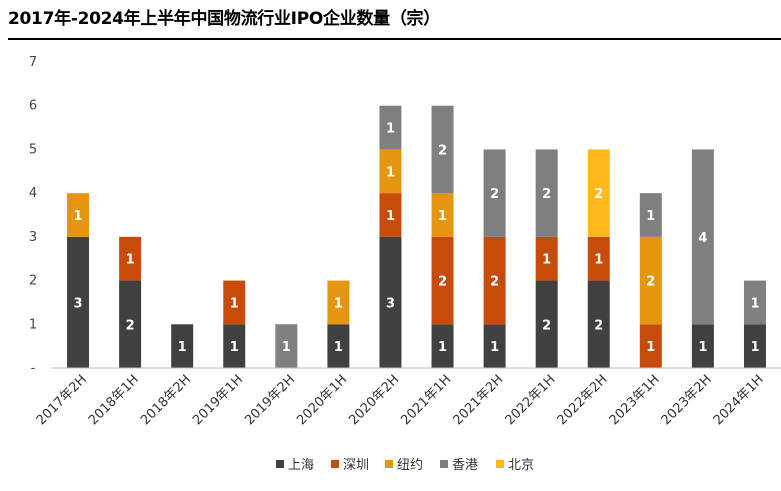 The image size is (781, 491). Describe the element at coordinates (78, 280) in the screenshot. I see `bar-stack: 31` at that location.